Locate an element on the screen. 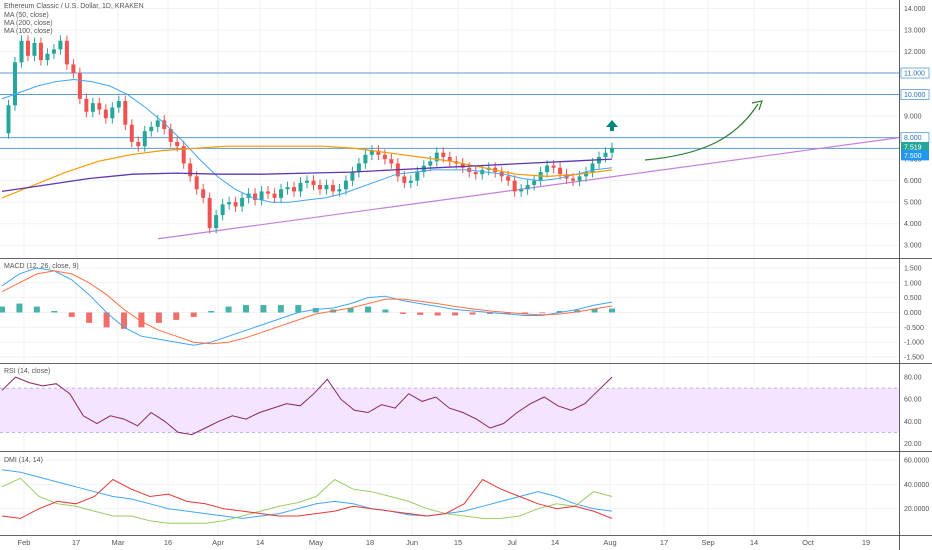 Image resolution: width=932 pixels, height=550 pixels. rsi-band is located at coordinates (449, 410).